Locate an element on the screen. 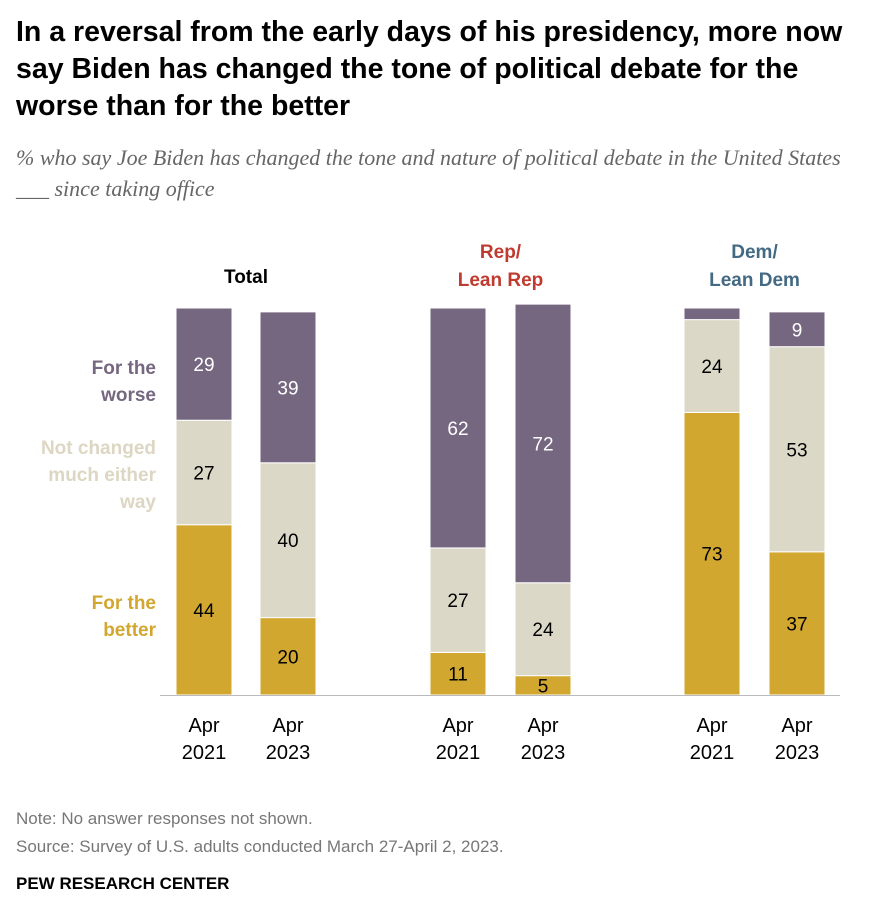 The height and width of the screenshot is (906, 880). data-label-better: 37 is located at coordinates (796, 624).